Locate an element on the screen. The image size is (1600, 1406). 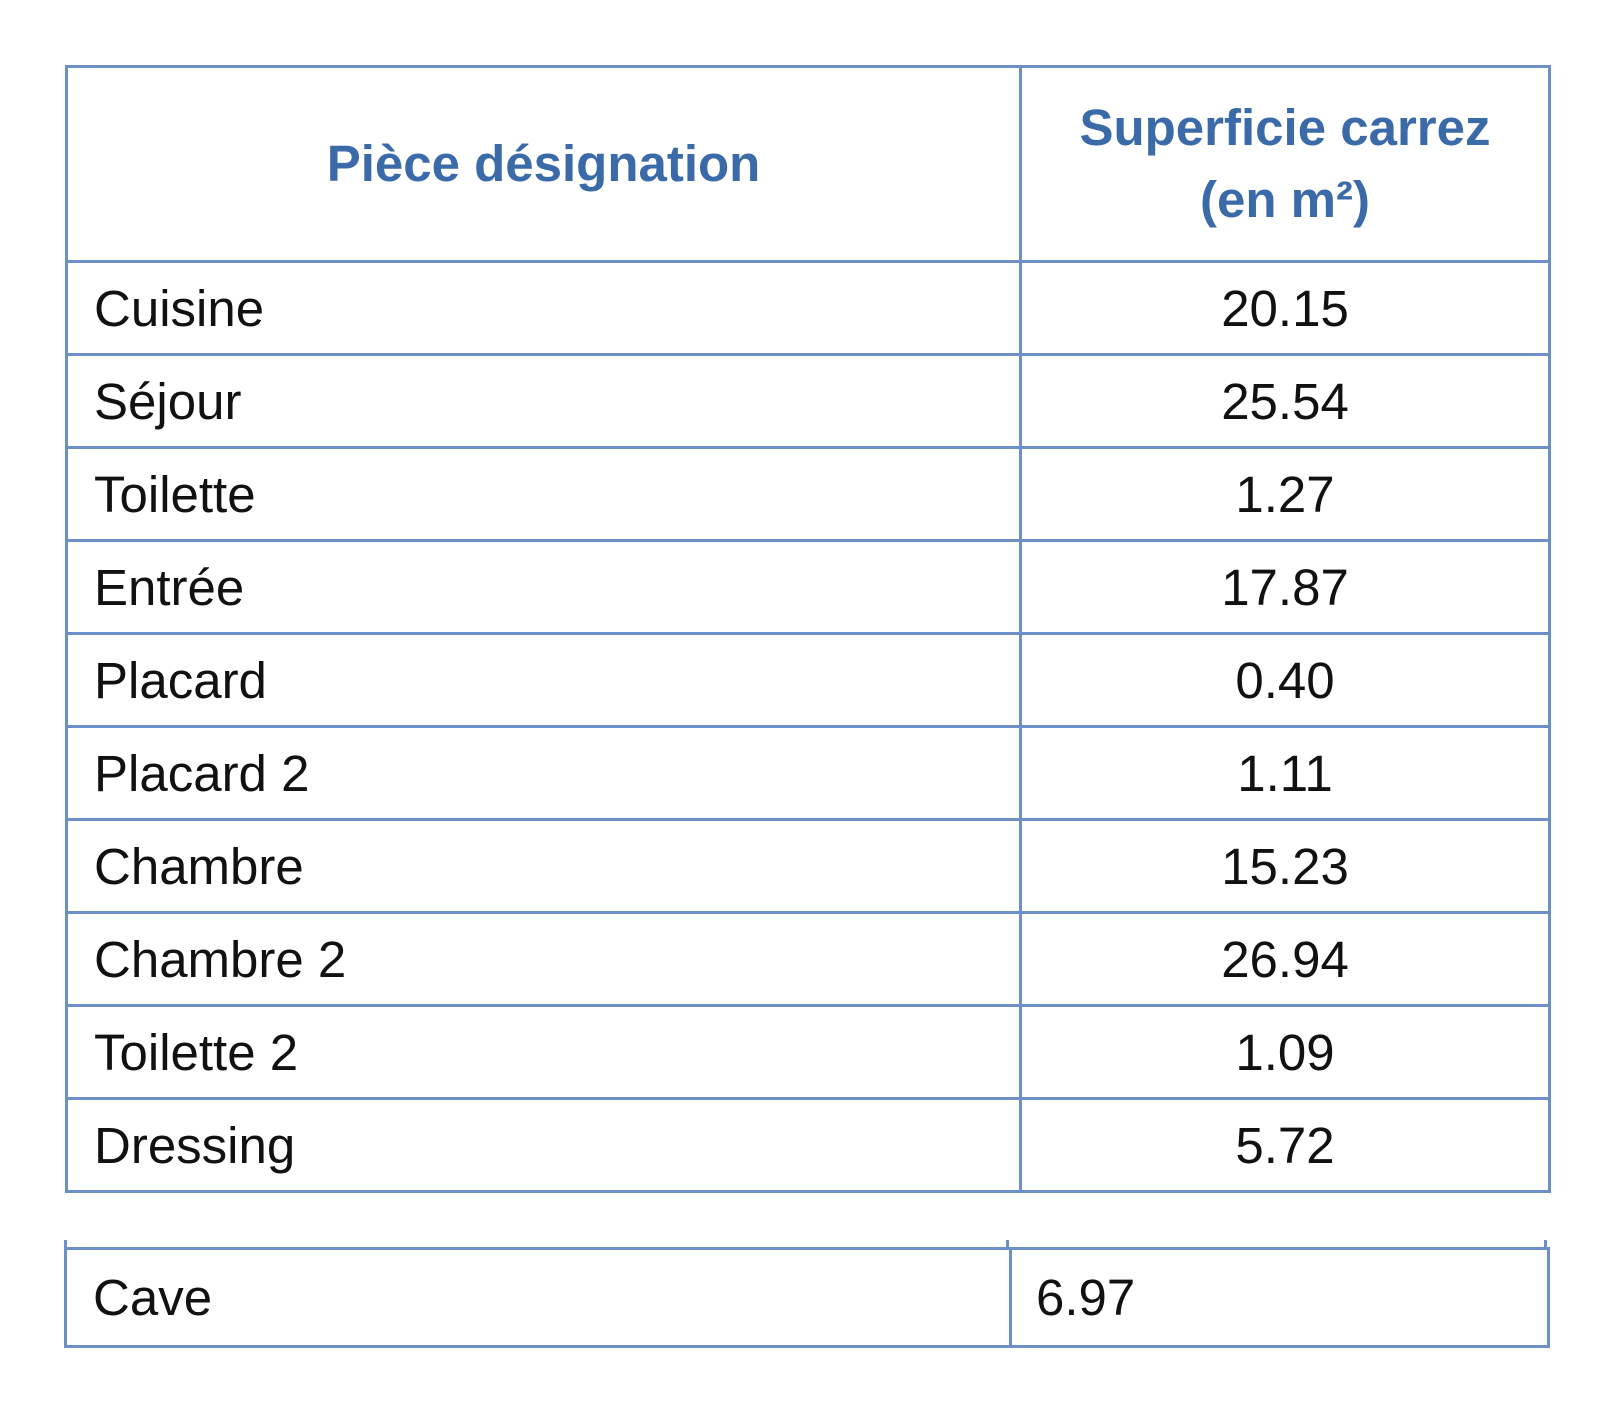
border-tick-right is located at coordinates (1545, 1245).